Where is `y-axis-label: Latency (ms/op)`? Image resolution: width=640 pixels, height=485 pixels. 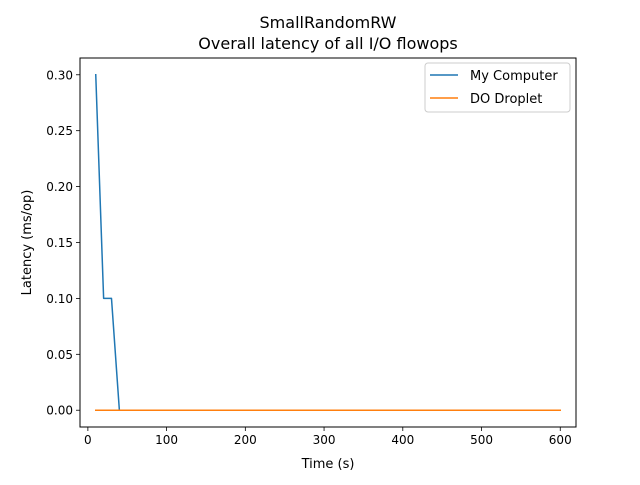 y-axis-label: Latency (ms/op) is located at coordinates (27, 243).